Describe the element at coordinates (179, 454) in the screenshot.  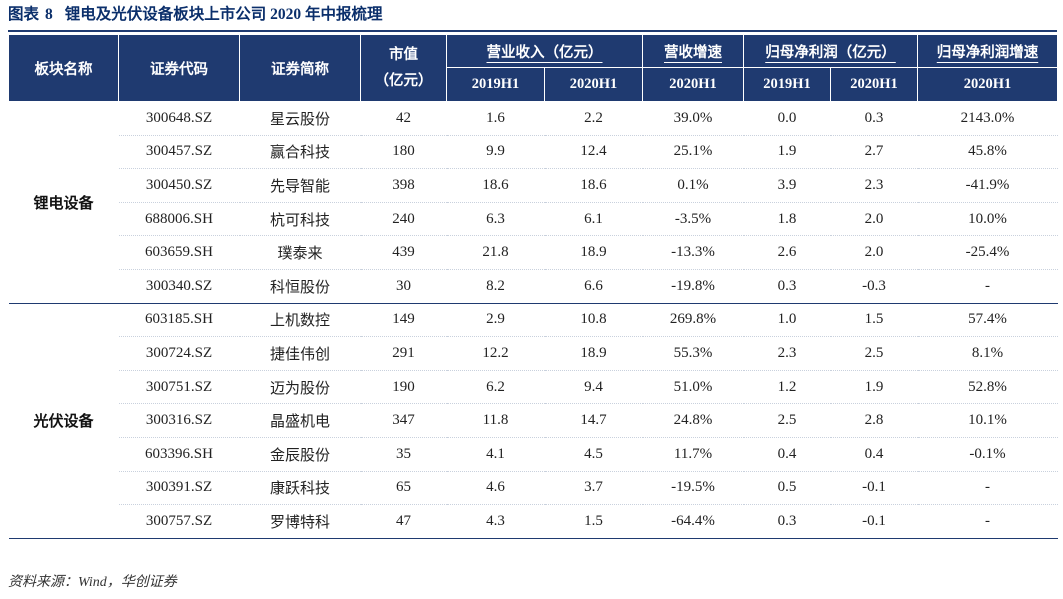
I see `code-cell: 603396.SH` at that location.